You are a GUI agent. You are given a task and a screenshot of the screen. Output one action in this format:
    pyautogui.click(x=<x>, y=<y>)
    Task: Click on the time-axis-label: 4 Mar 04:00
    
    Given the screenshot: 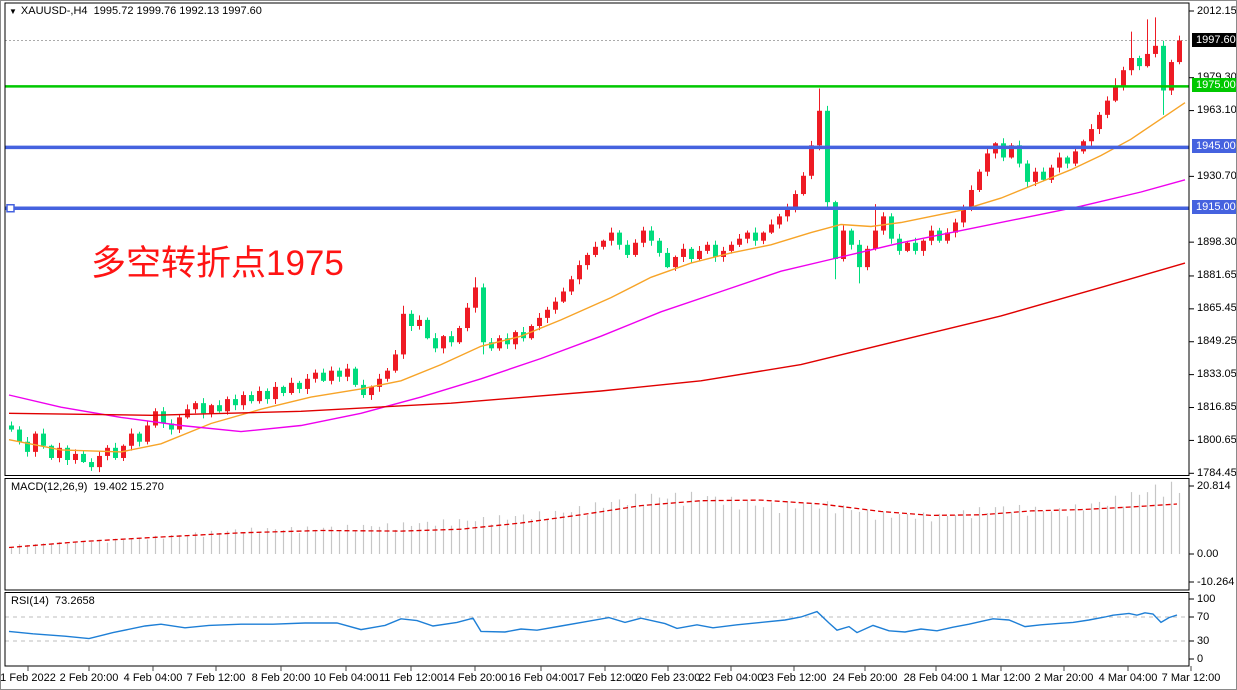 What is the action you would take?
    pyautogui.click(x=1128, y=678)
    